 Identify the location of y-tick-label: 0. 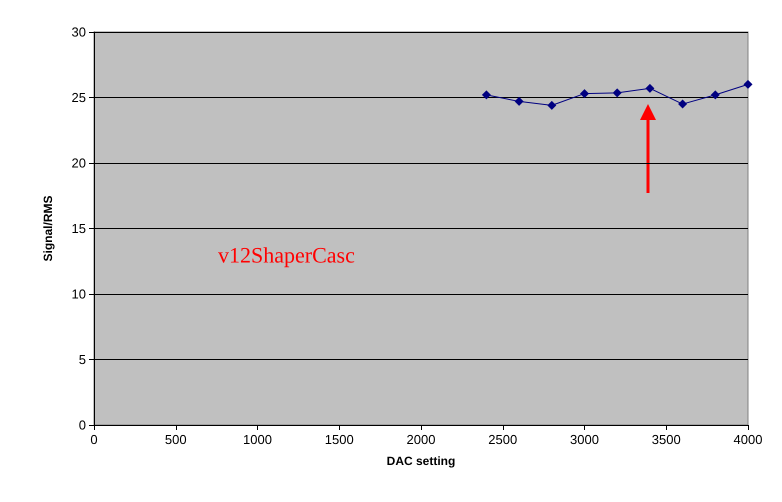
(82, 425).